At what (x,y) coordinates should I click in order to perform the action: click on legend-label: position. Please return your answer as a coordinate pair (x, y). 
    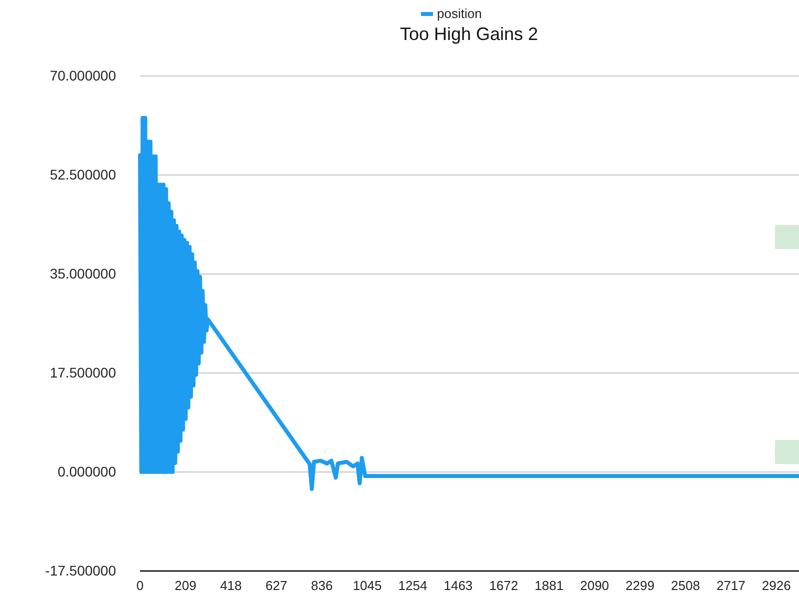
    Looking at the image, I should click on (459, 13).